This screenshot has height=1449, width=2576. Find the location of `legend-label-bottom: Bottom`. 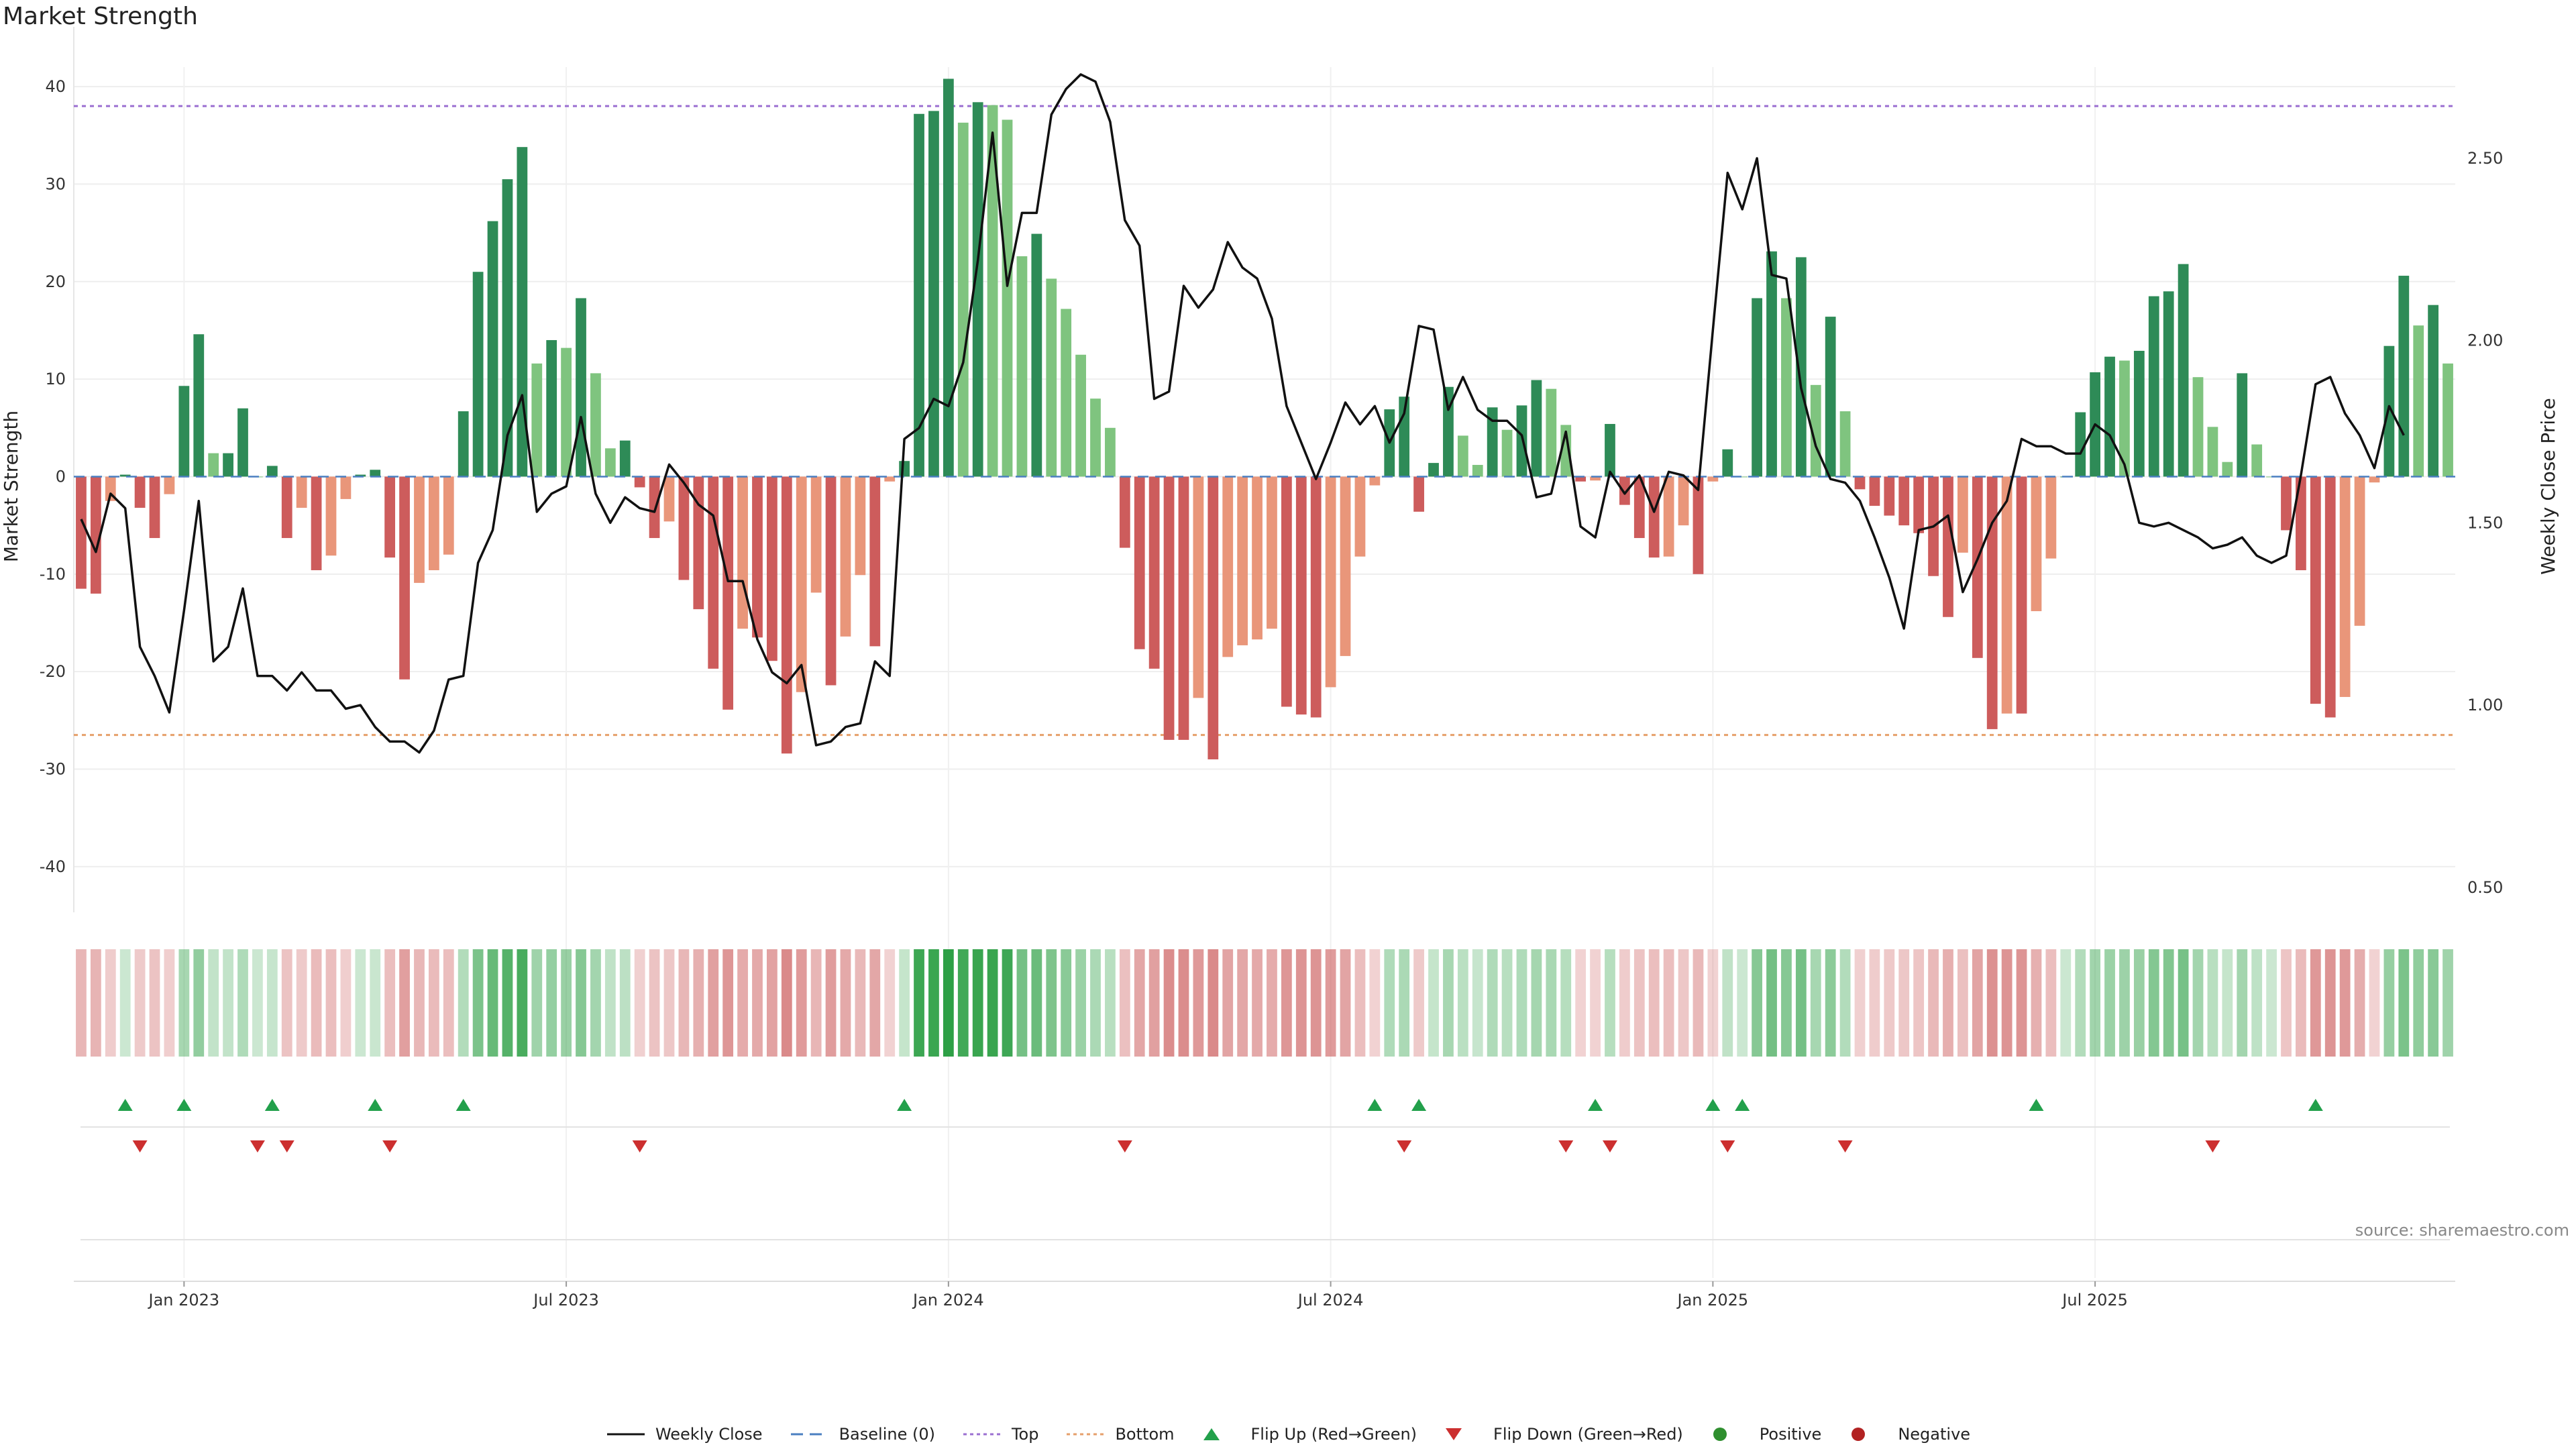

legend-label-bottom: Bottom is located at coordinates (1145, 1434).